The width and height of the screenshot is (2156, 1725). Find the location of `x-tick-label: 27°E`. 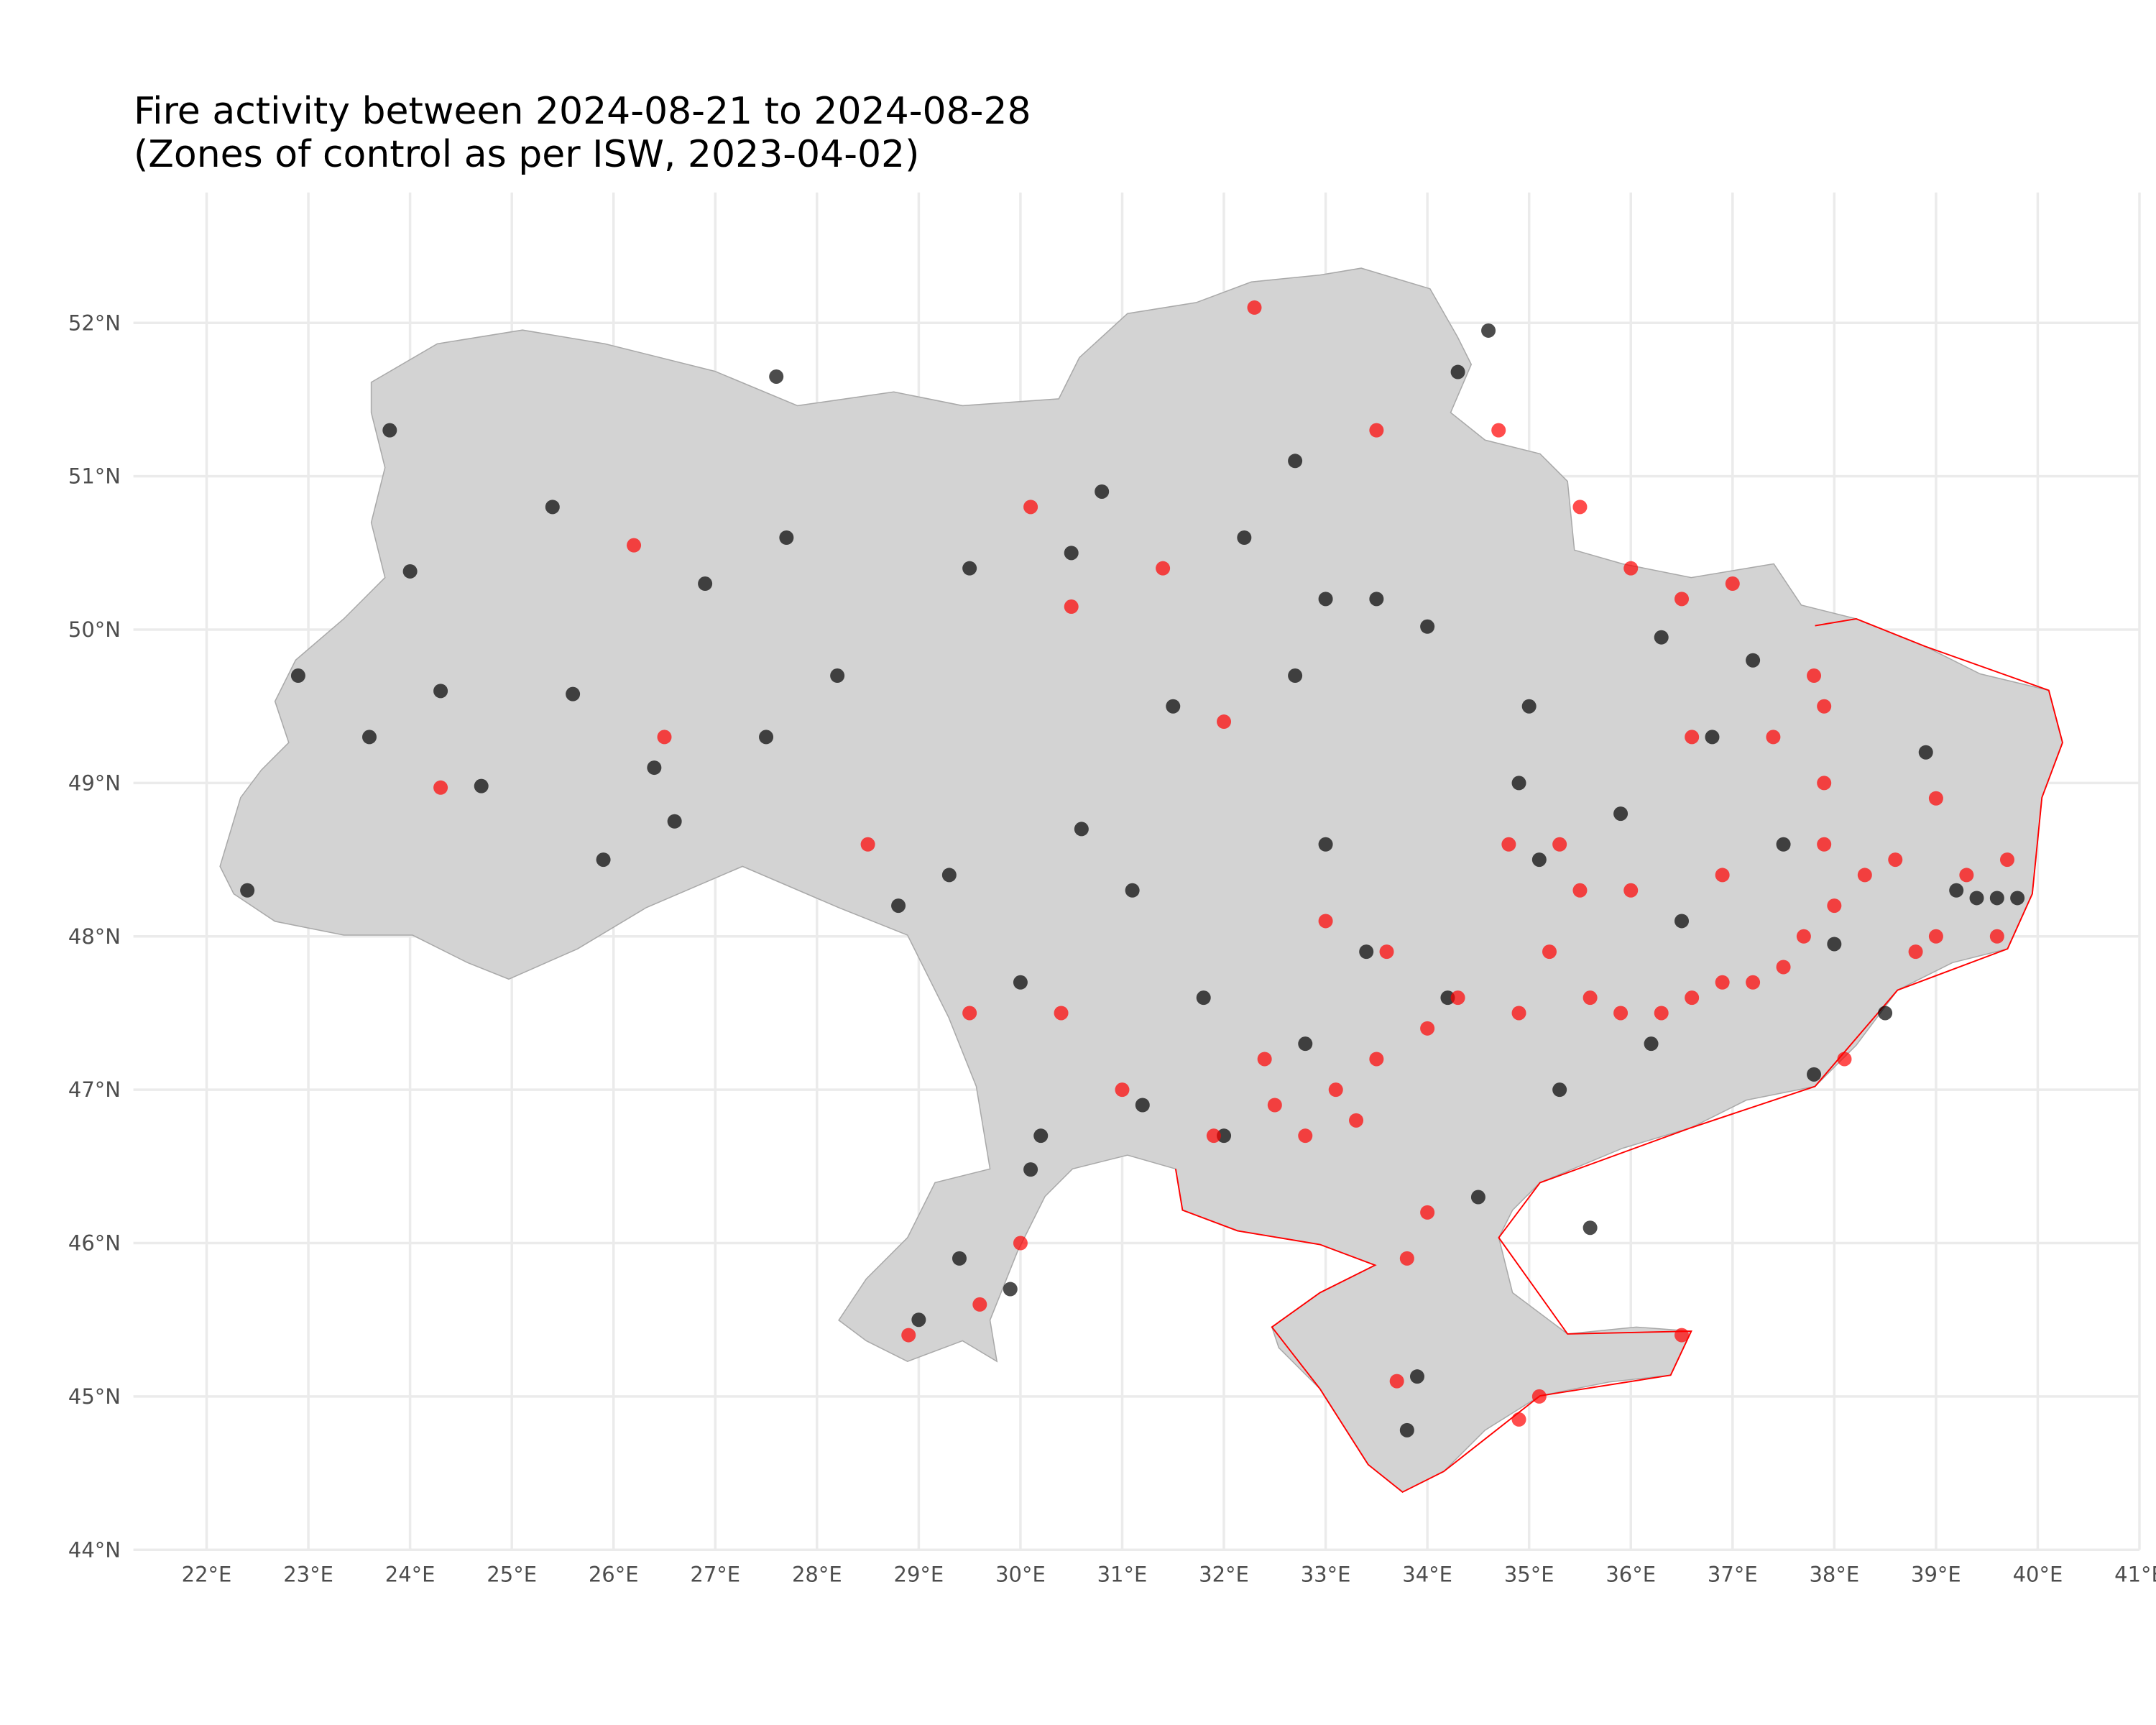

x-tick-label: 27°E is located at coordinates (715, 1574).